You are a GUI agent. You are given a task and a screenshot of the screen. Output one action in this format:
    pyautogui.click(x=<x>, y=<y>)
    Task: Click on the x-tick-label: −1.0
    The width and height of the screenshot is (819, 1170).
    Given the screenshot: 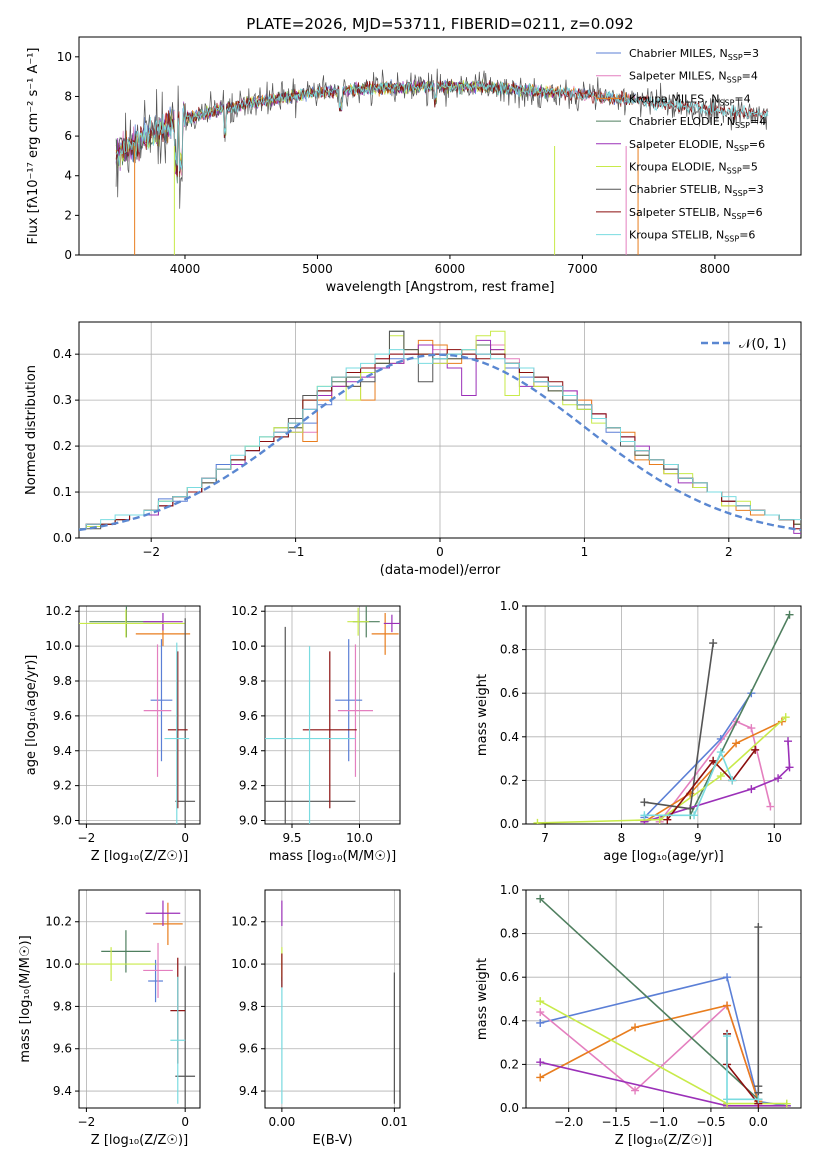 What is the action you would take?
    pyautogui.click(x=663, y=1122)
    